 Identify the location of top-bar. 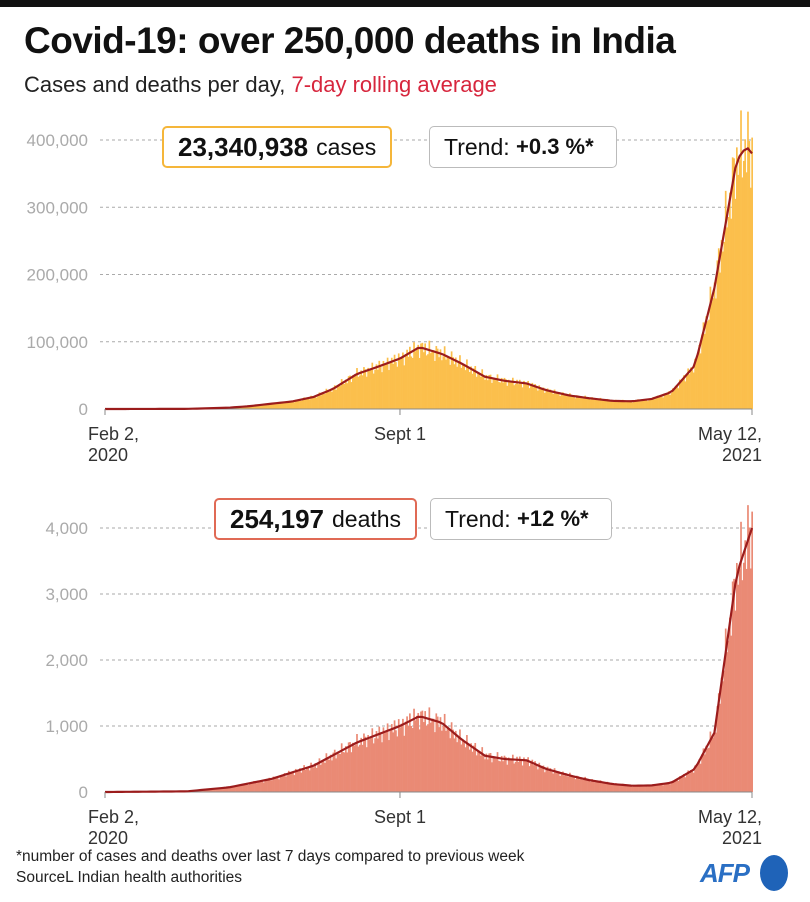
(405, 3).